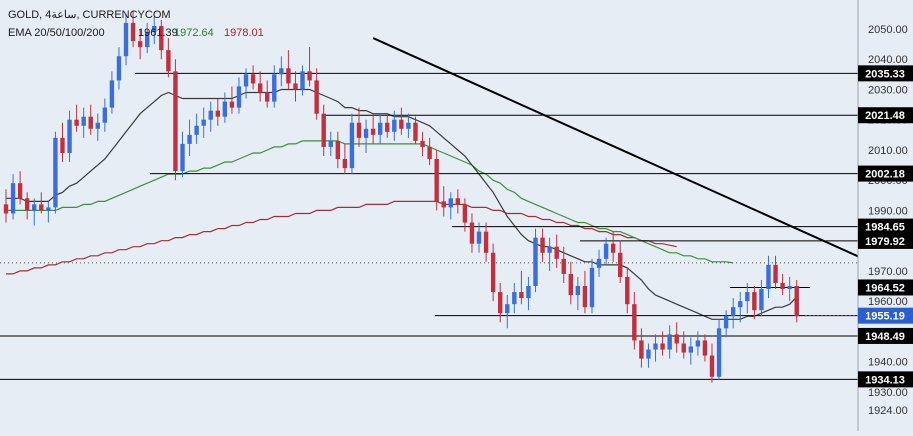 The image size is (913, 436). What do you see at coordinates (888, 272) in the screenshot?
I see `axis-tick-label: 1970.00` at bounding box center [888, 272].